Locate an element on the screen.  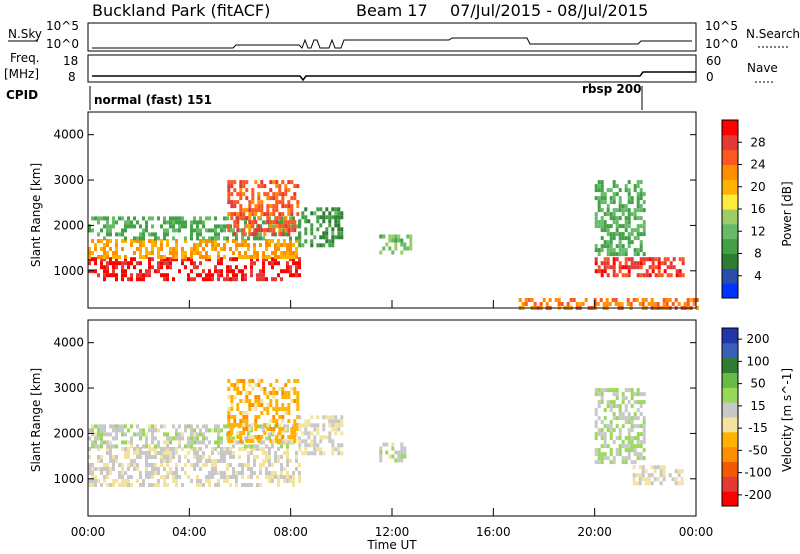
cpid-mode-normal: normal (fast) 151 is located at coordinates (153, 100).